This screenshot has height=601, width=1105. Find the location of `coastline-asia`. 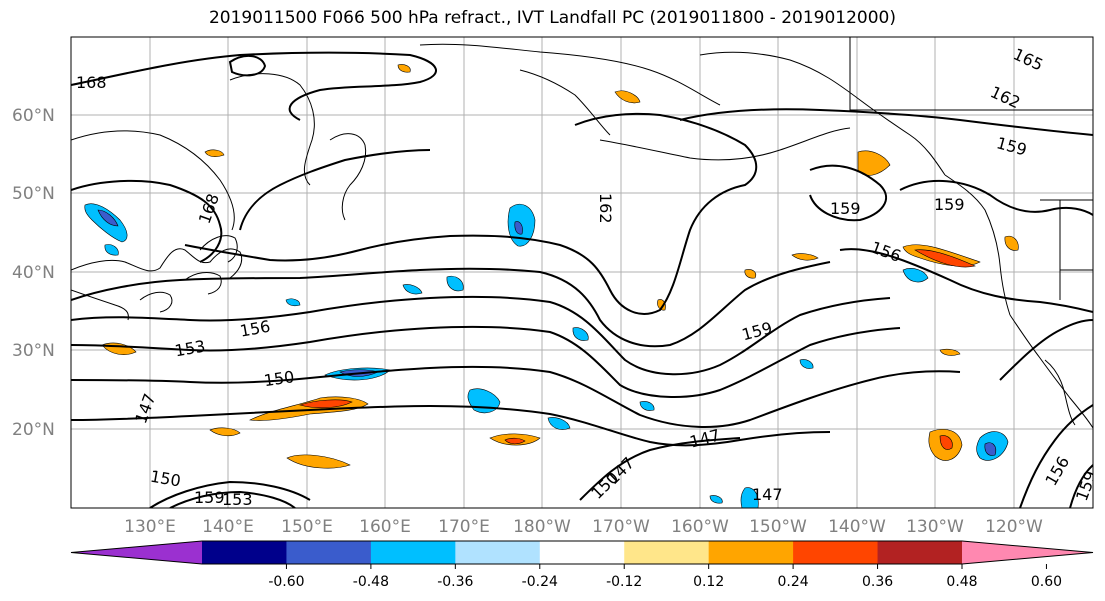

coastline-asia is located at coordinates (157, 263).